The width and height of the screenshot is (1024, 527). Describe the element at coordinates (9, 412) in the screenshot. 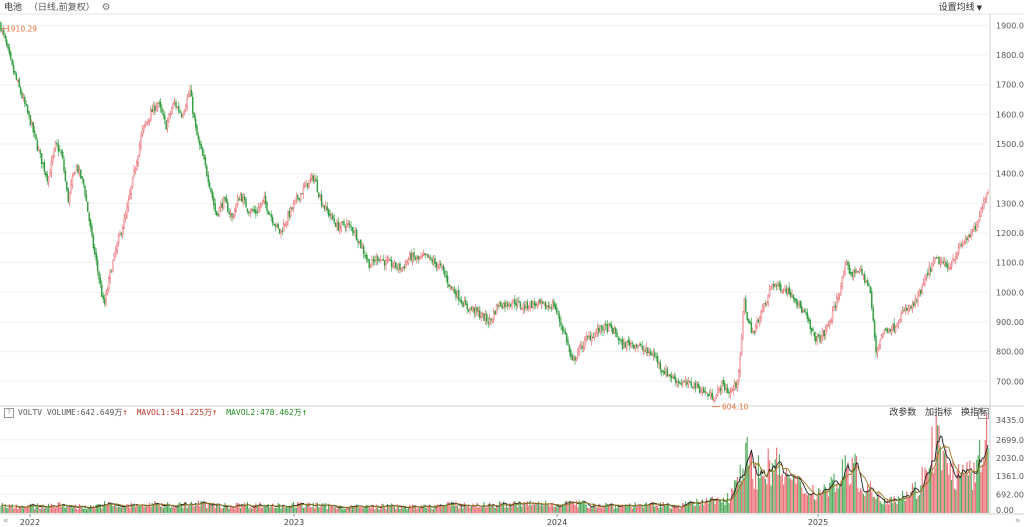

I see `question-icon: ?` at that location.